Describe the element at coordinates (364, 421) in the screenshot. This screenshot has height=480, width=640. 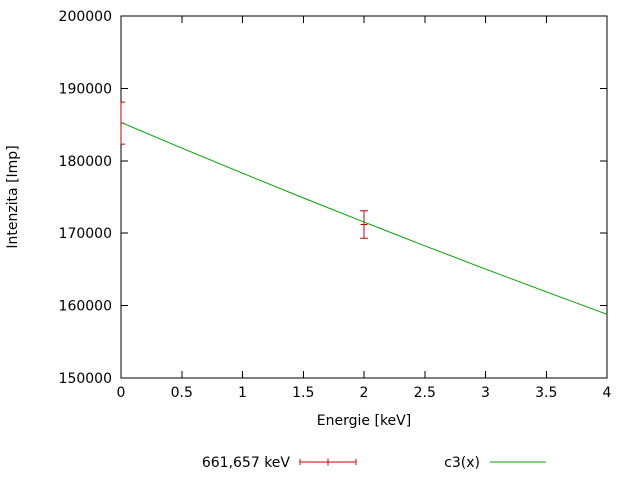
I see `x-axis-label: Energie [keV]` at that location.